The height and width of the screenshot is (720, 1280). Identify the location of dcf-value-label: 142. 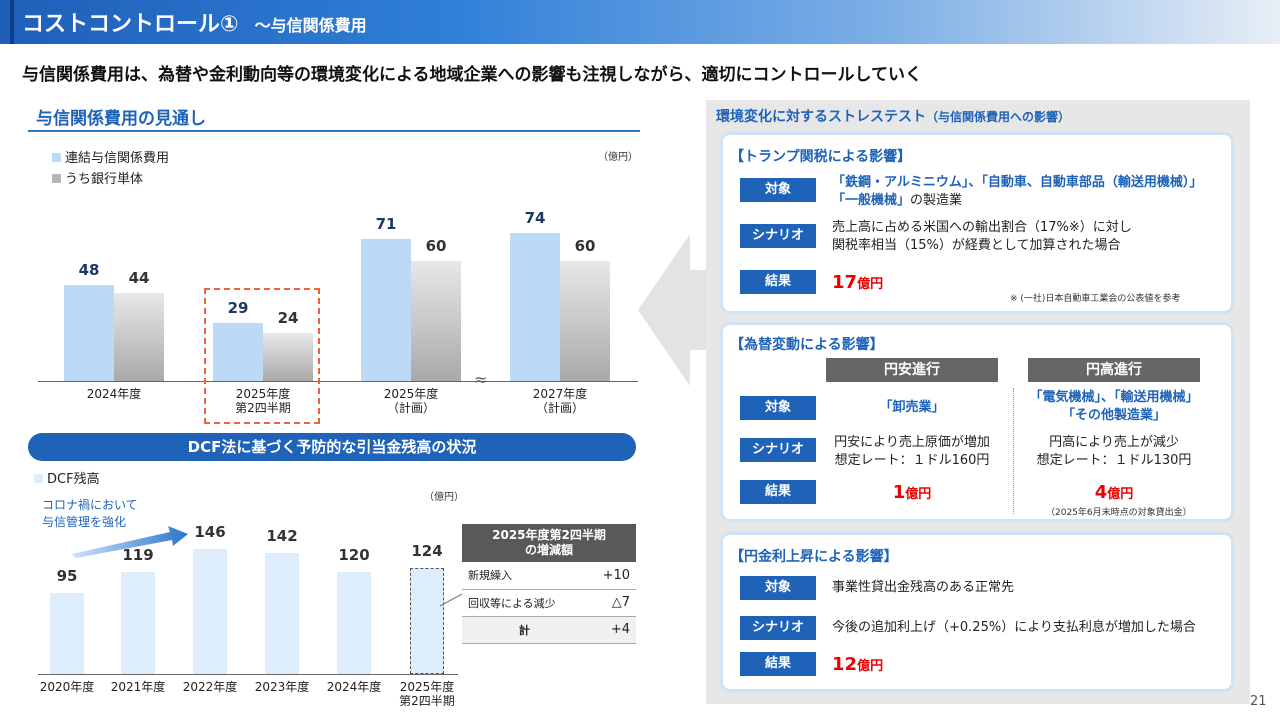
(282, 535).